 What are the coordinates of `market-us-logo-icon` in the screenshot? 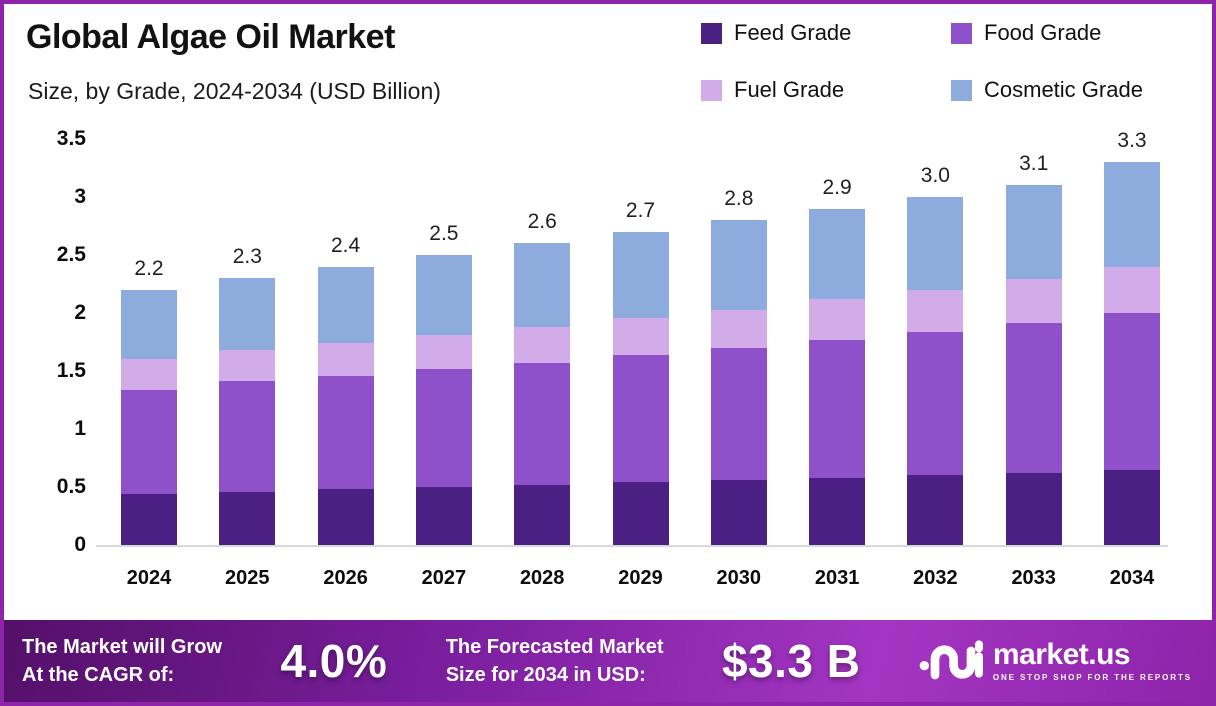 It's located at (951, 661).